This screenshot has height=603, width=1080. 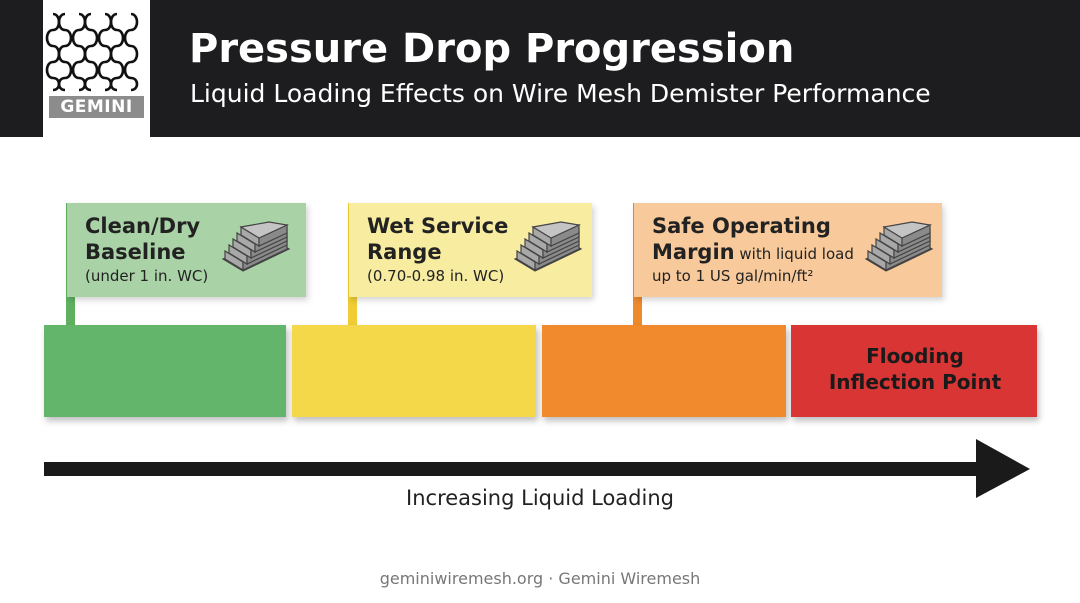 I want to click on gemini-logo: GEMINI, so click(x=96, y=68).